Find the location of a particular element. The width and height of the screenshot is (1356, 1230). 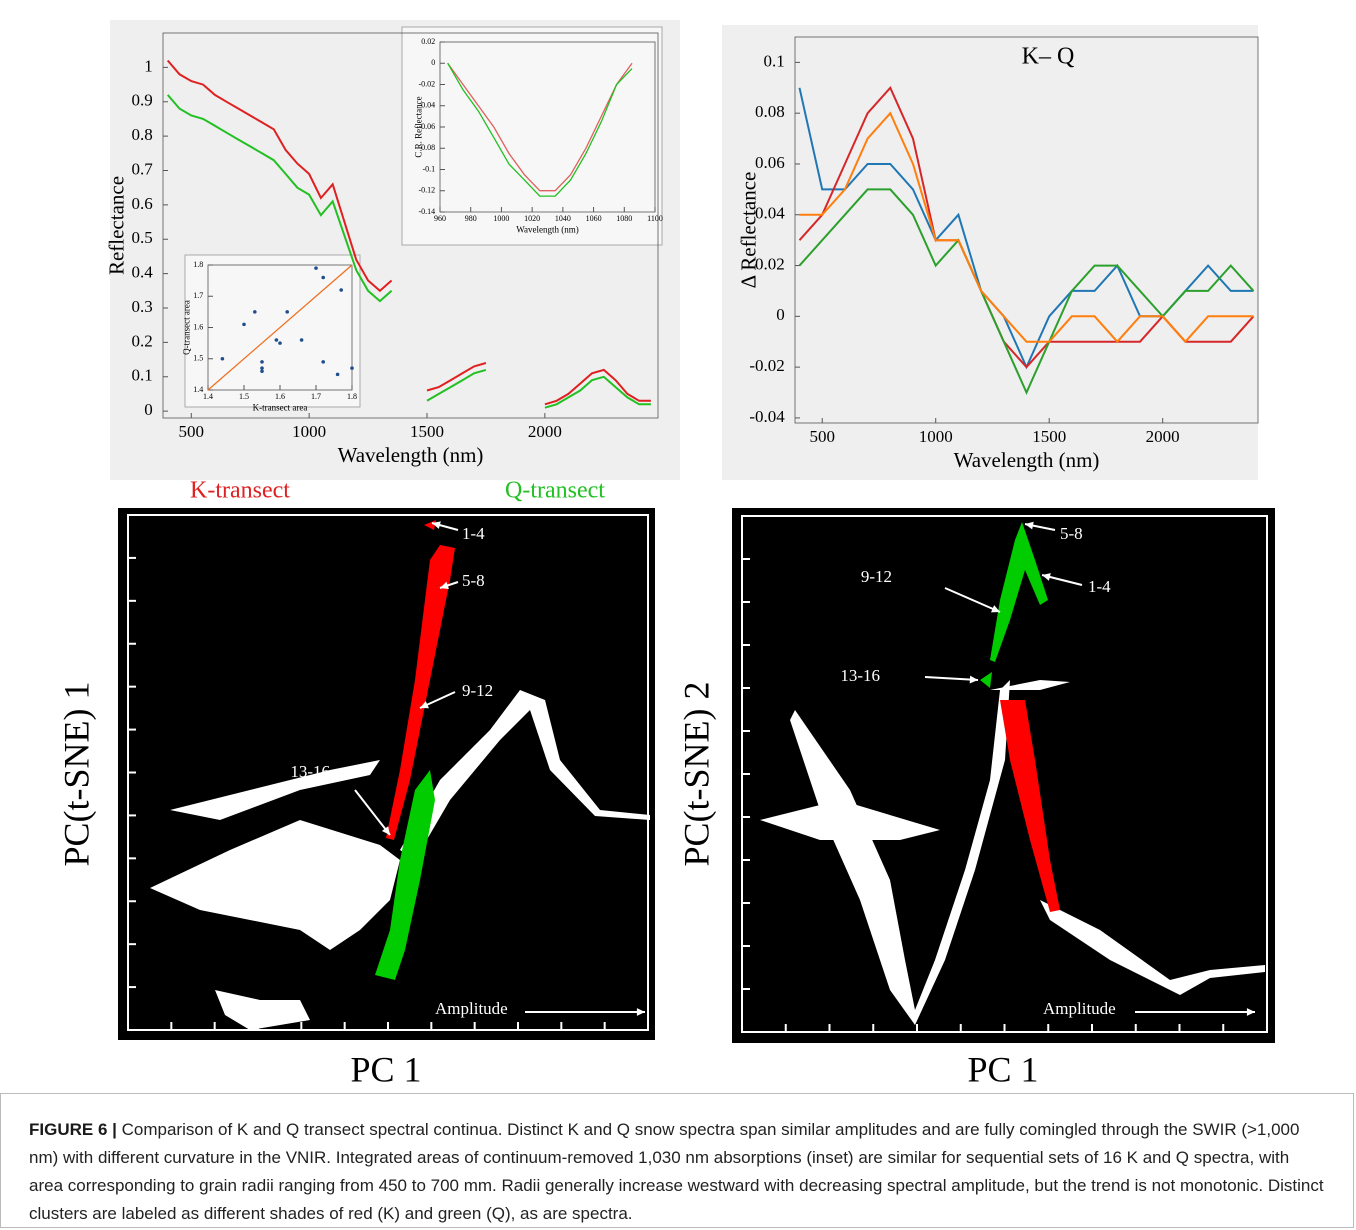

y-axis-label: Reflectance is located at coordinates (117, 225).